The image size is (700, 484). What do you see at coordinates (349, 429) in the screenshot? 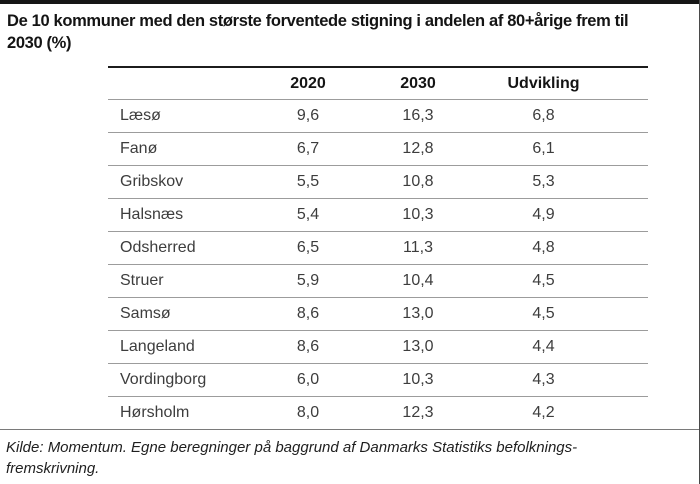
I see `source-separator-line` at bounding box center [349, 429].